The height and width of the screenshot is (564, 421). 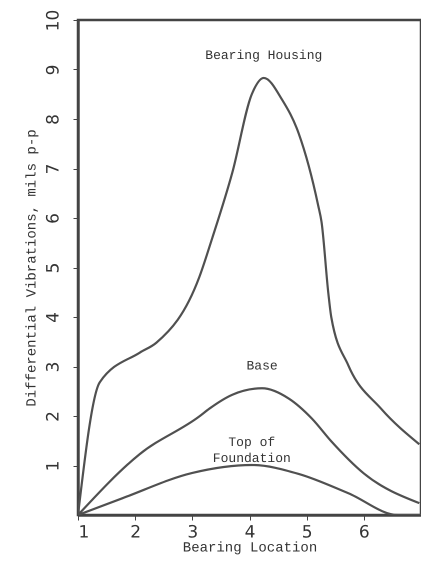 What do you see at coordinates (54, 317) in the screenshot?
I see `y-tick-label: 4` at bounding box center [54, 317].